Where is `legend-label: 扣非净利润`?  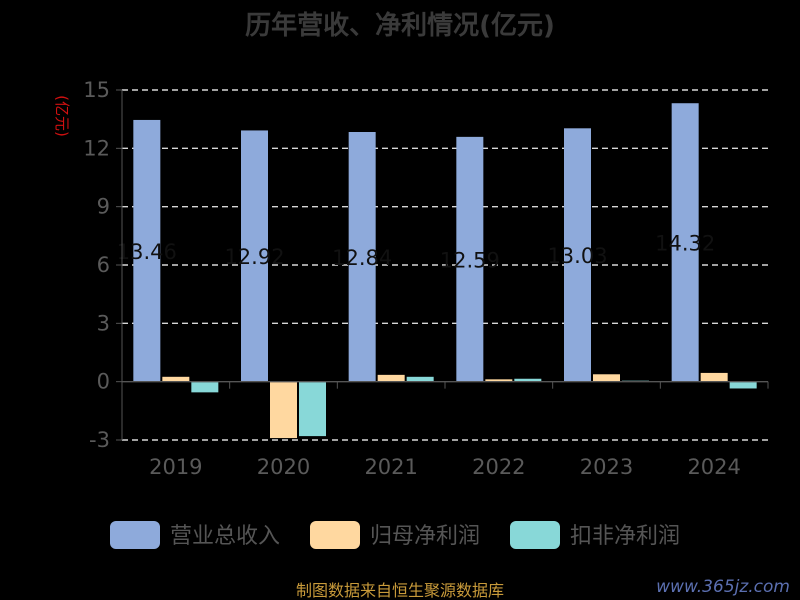
legend-label: 扣非净利润 is located at coordinates (625, 536).